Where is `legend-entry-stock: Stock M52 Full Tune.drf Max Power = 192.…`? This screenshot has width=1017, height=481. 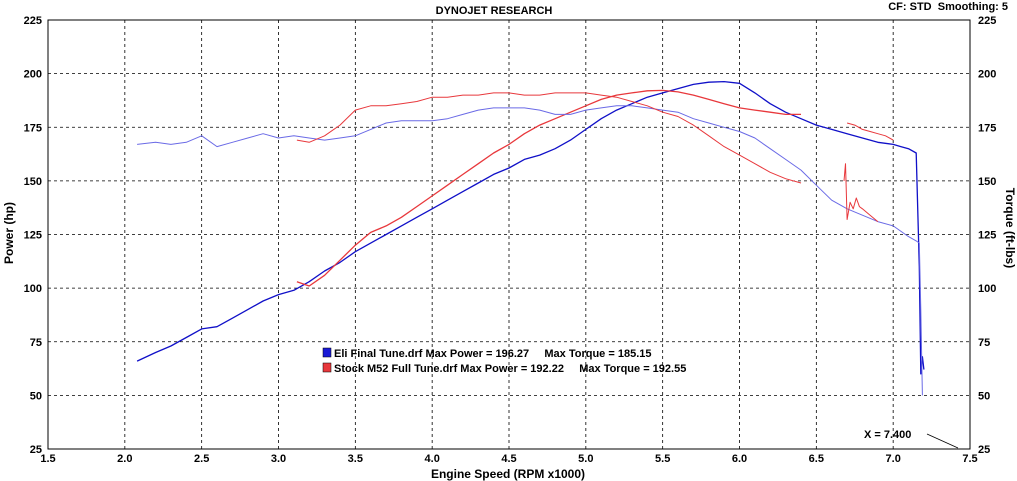
legend-entry-stock: Stock M52 Full Tune.drf Max Power = 192.… is located at coordinates (510, 369).